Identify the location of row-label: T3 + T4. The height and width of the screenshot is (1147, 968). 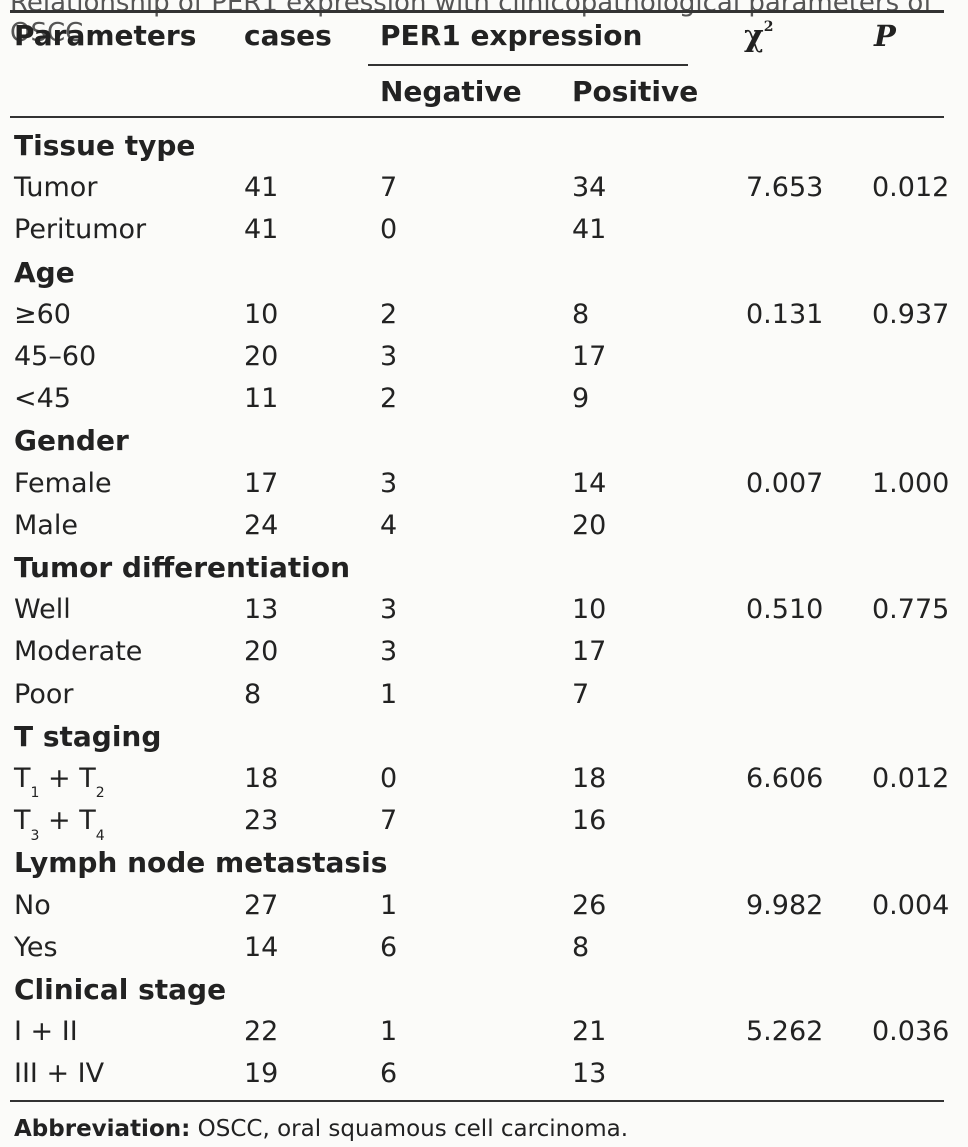
(59, 823).